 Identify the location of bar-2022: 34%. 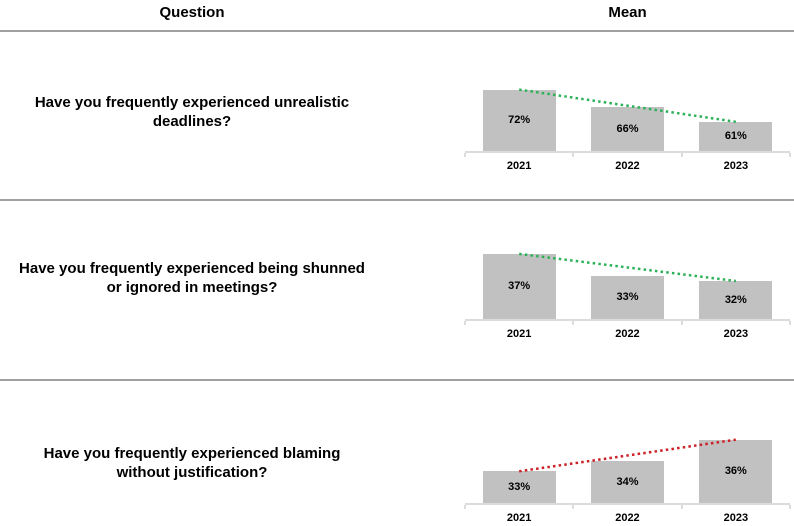
(627, 481).